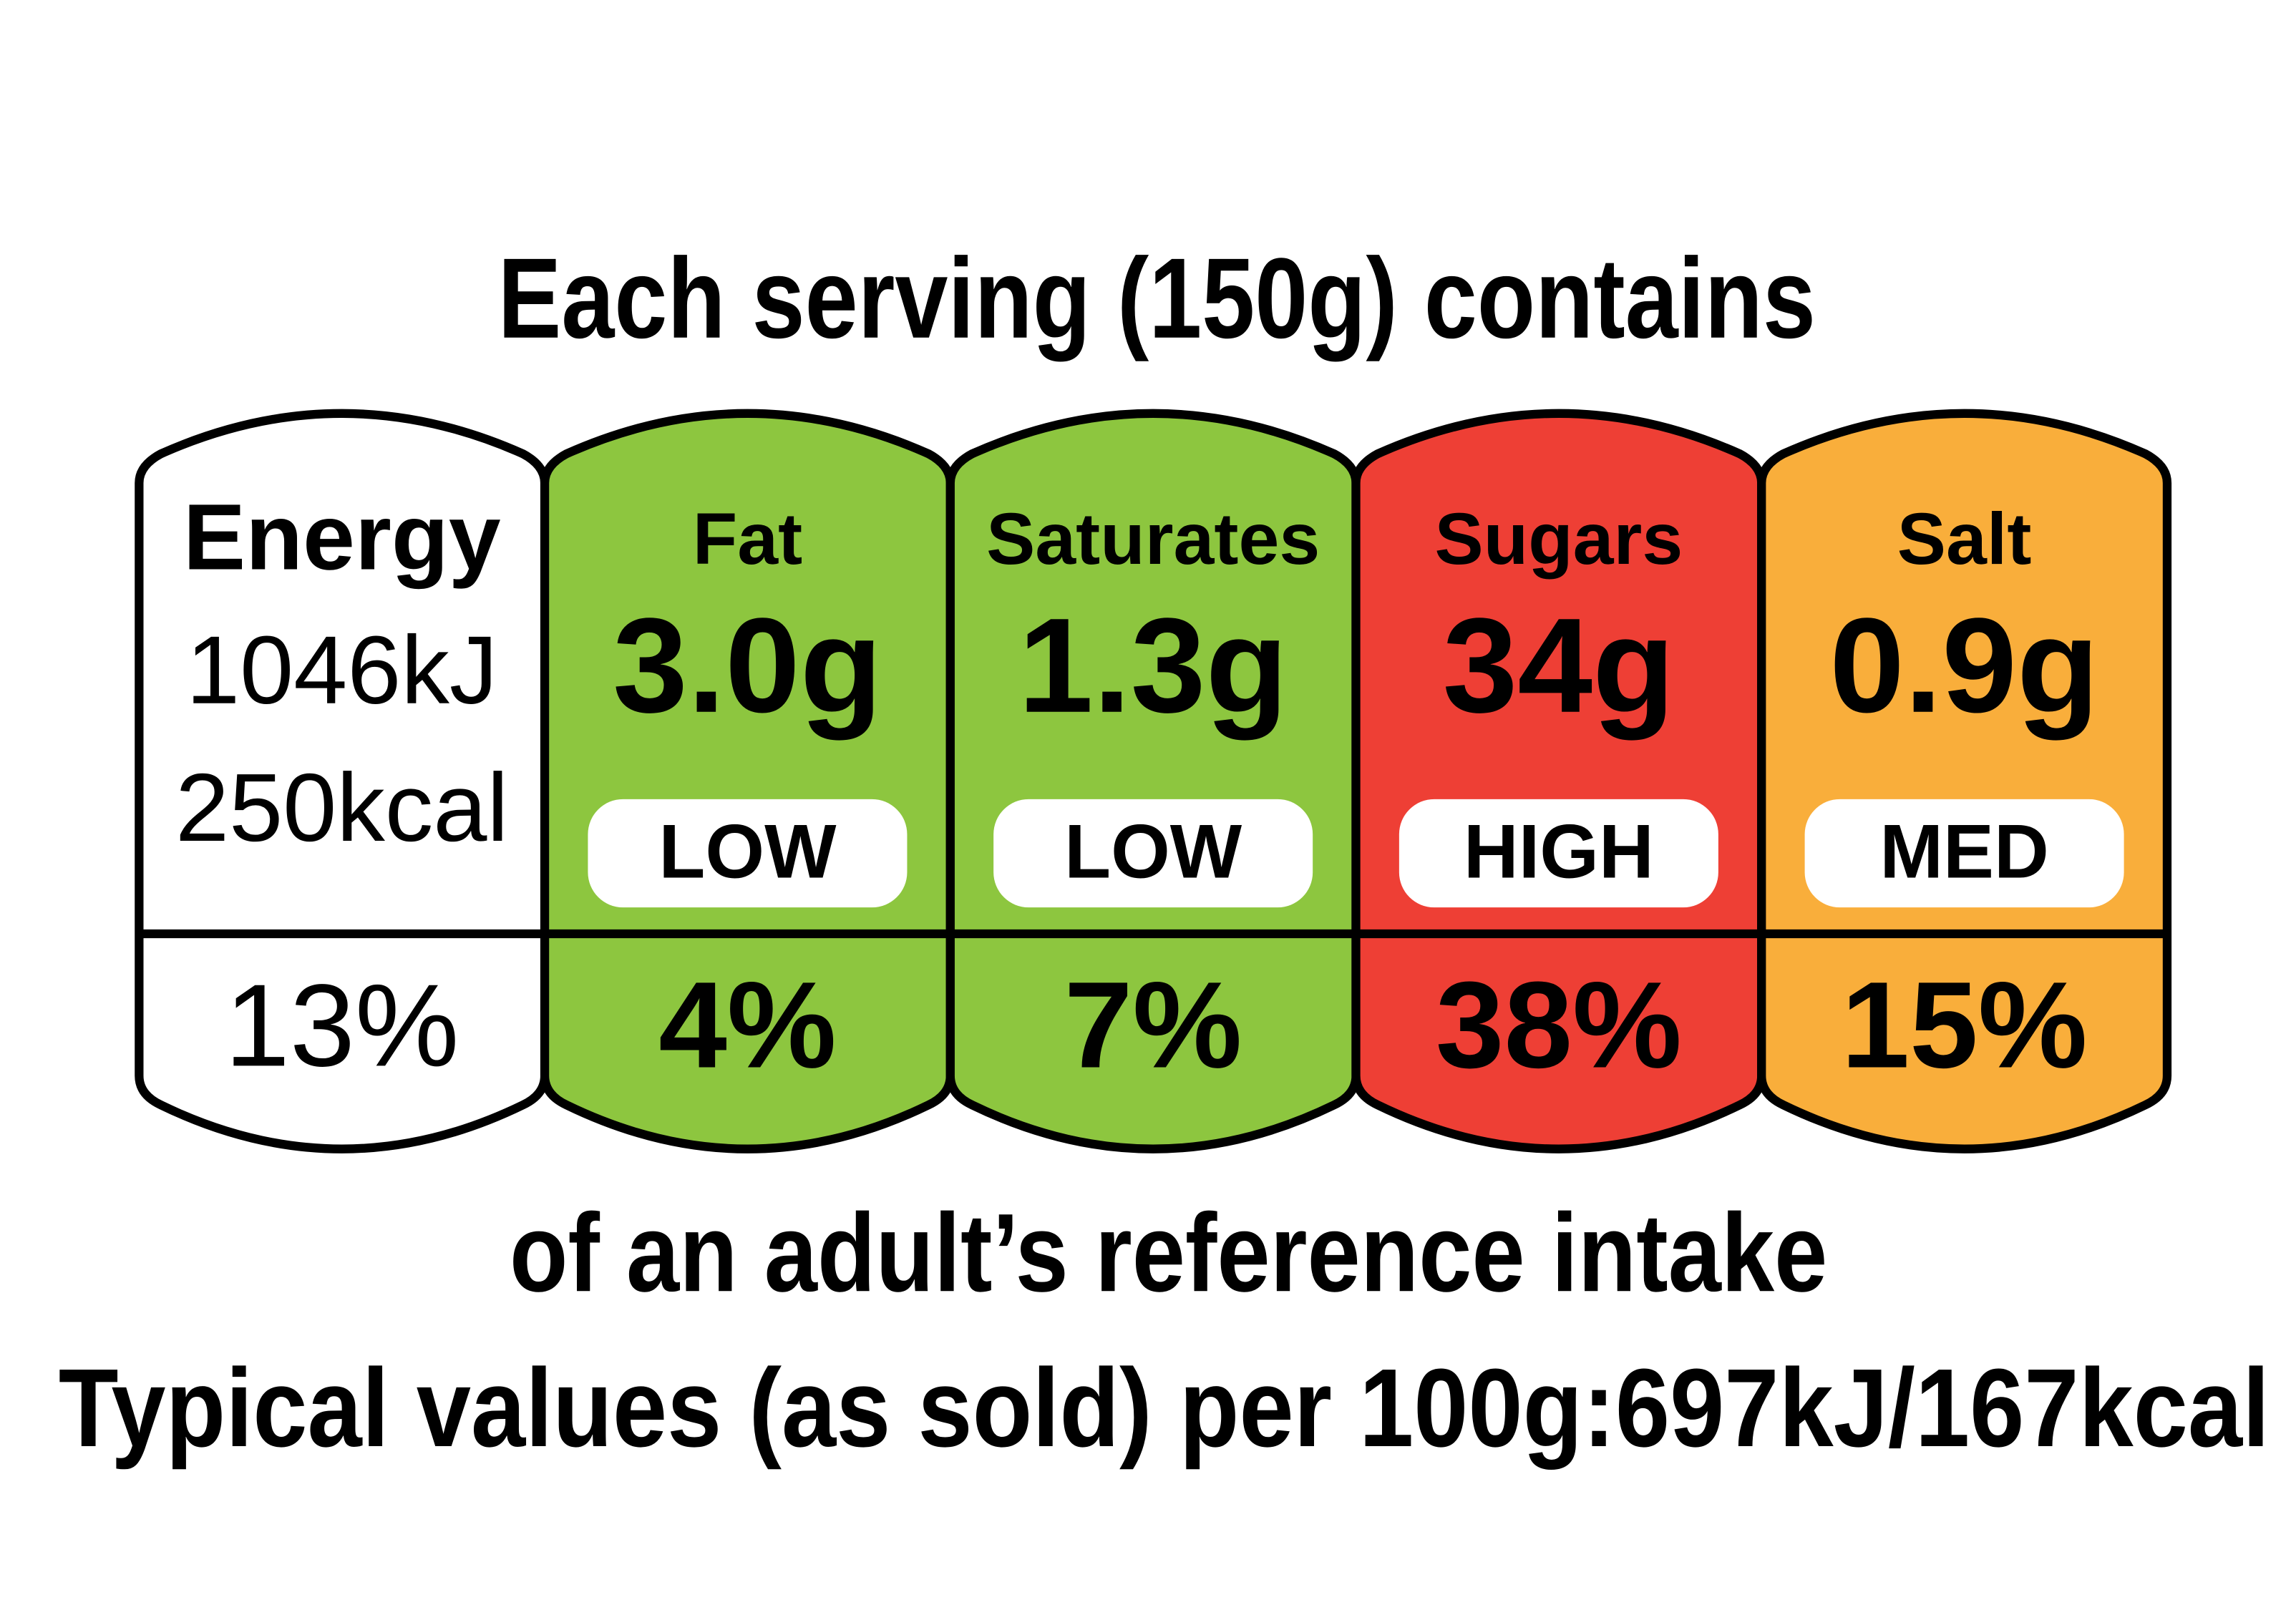  I want to click on energy-kcal: 250kcal, so click(342, 807).